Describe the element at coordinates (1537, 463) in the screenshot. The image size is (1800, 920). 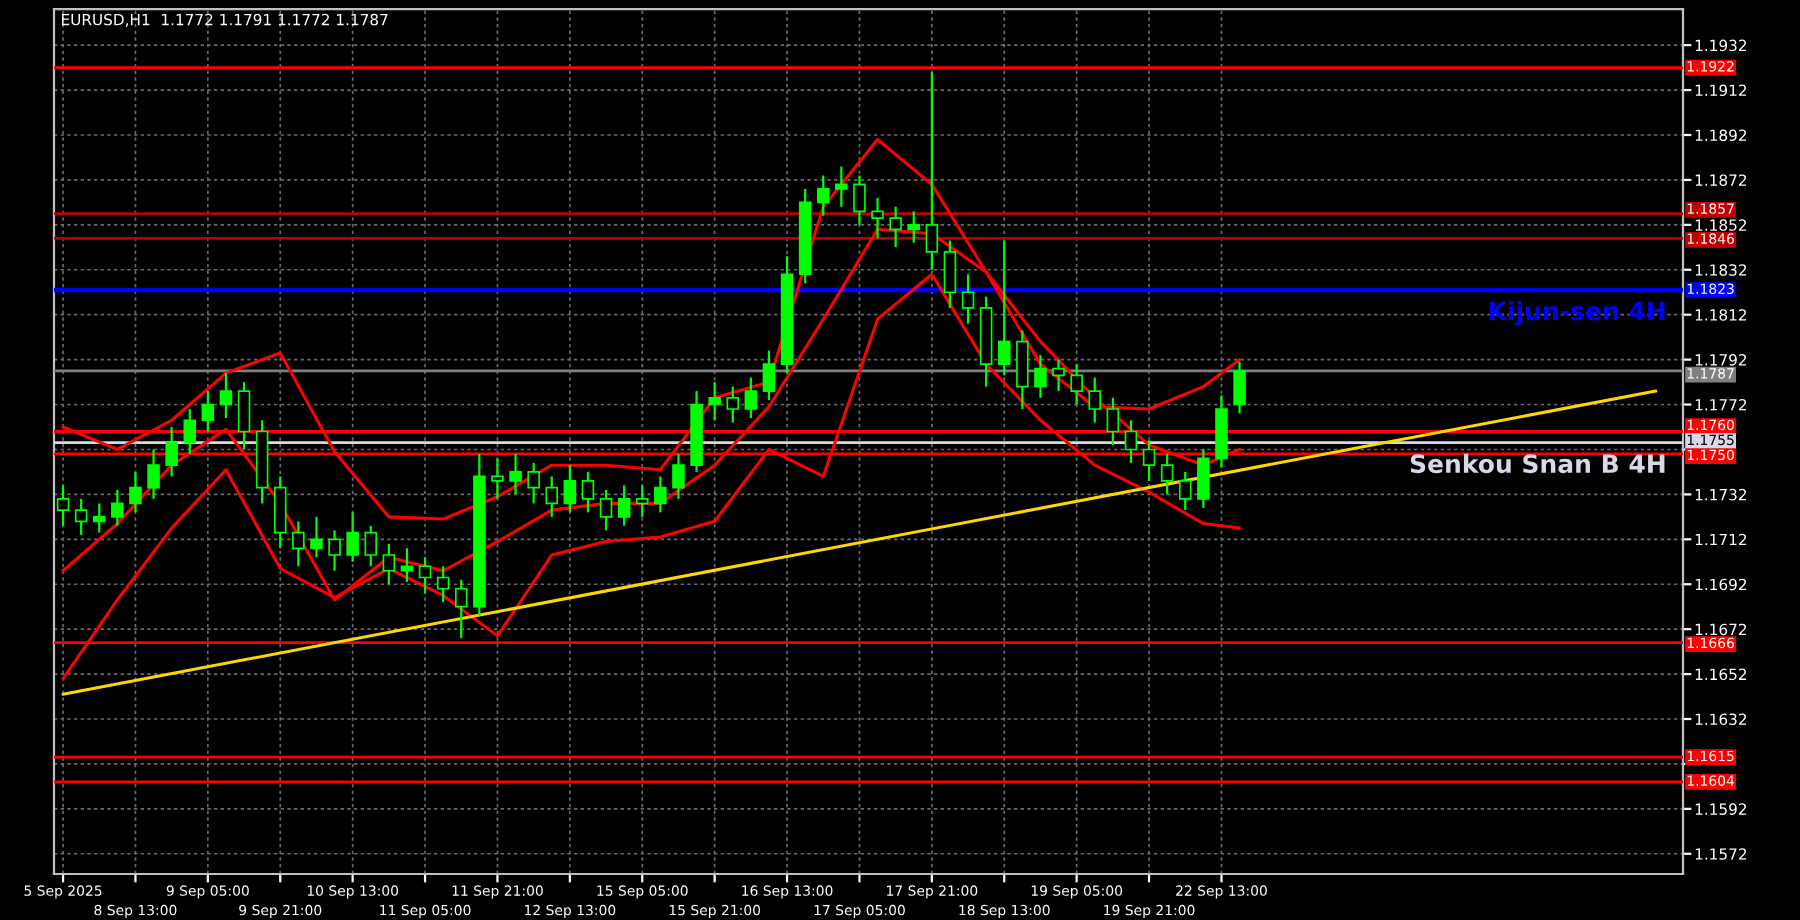
I see `annotation: Senkou Snan B 4H` at that location.